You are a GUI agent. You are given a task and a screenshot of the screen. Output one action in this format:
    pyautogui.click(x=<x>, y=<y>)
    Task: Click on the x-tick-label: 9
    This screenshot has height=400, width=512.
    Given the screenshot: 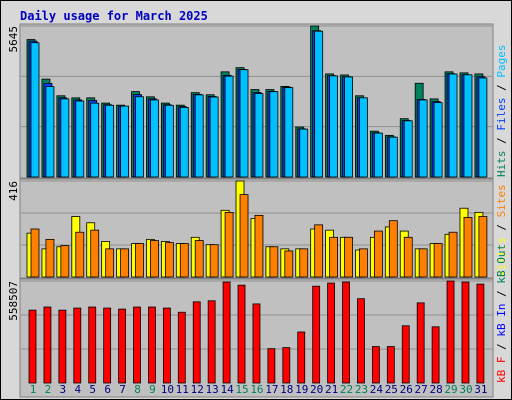 What is the action you would take?
    pyautogui.click(x=152, y=389)
    